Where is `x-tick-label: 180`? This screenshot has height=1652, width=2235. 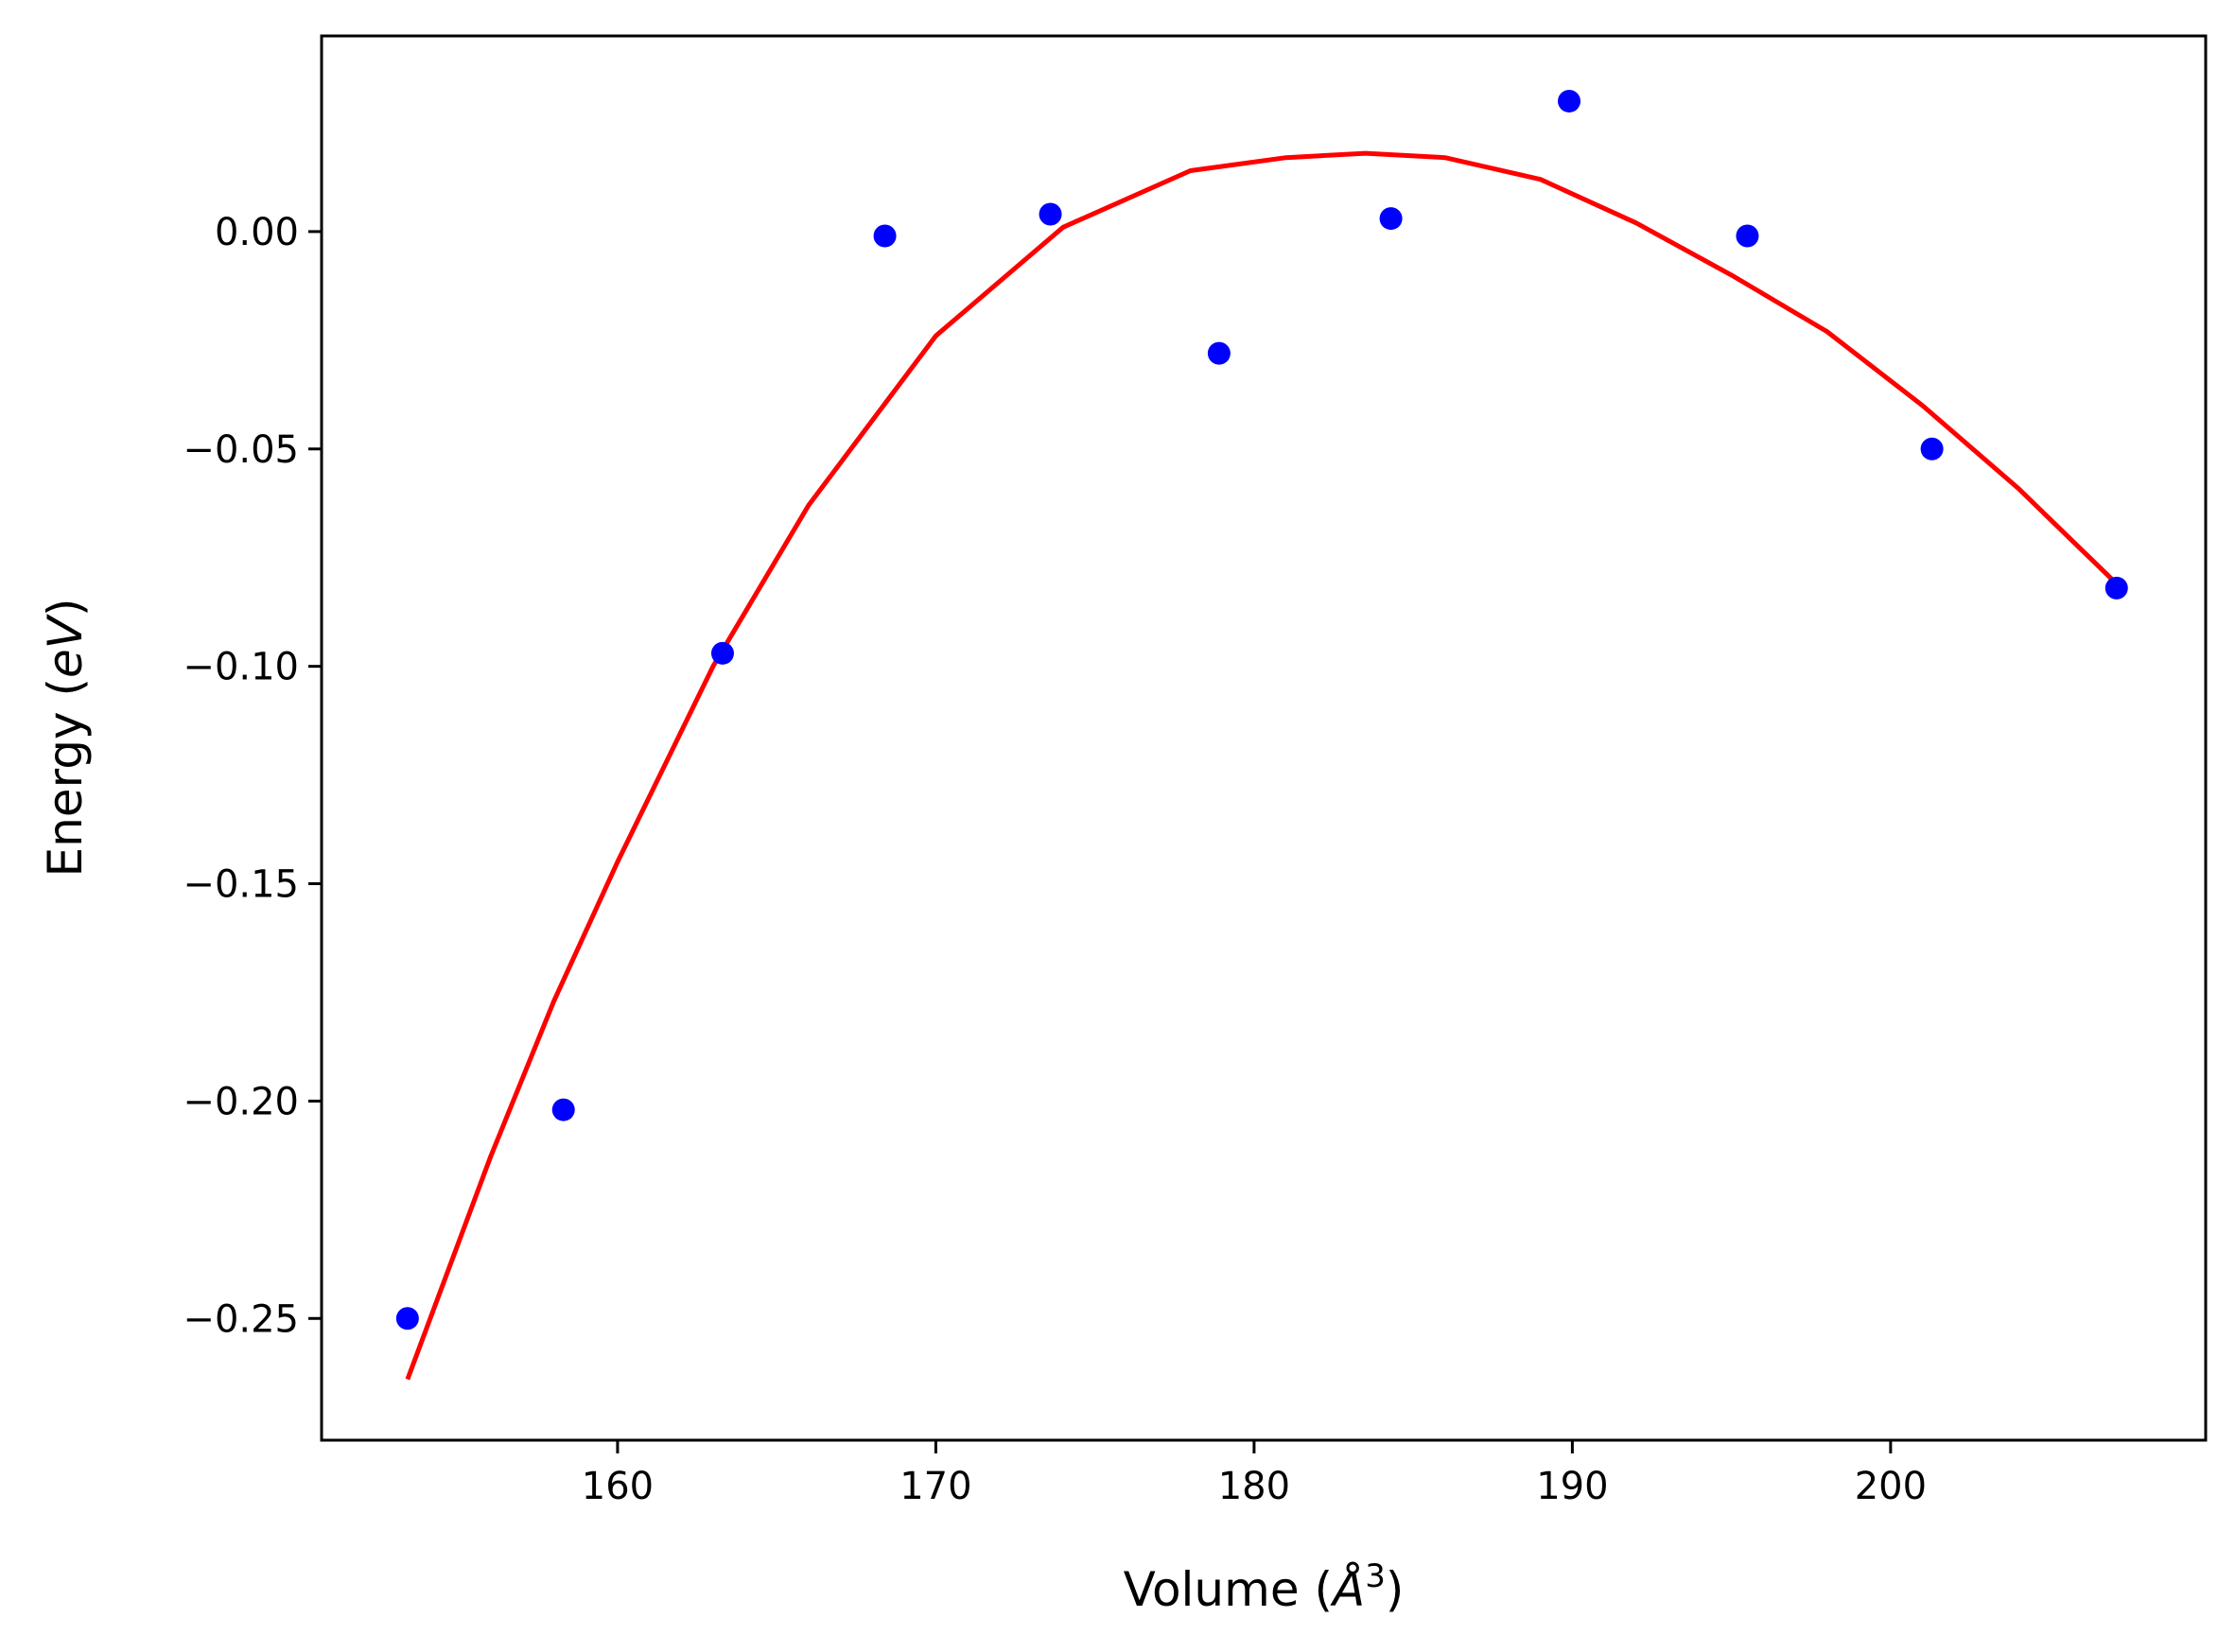 x-tick-label: 180 is located at coordinates (1254, 1487).